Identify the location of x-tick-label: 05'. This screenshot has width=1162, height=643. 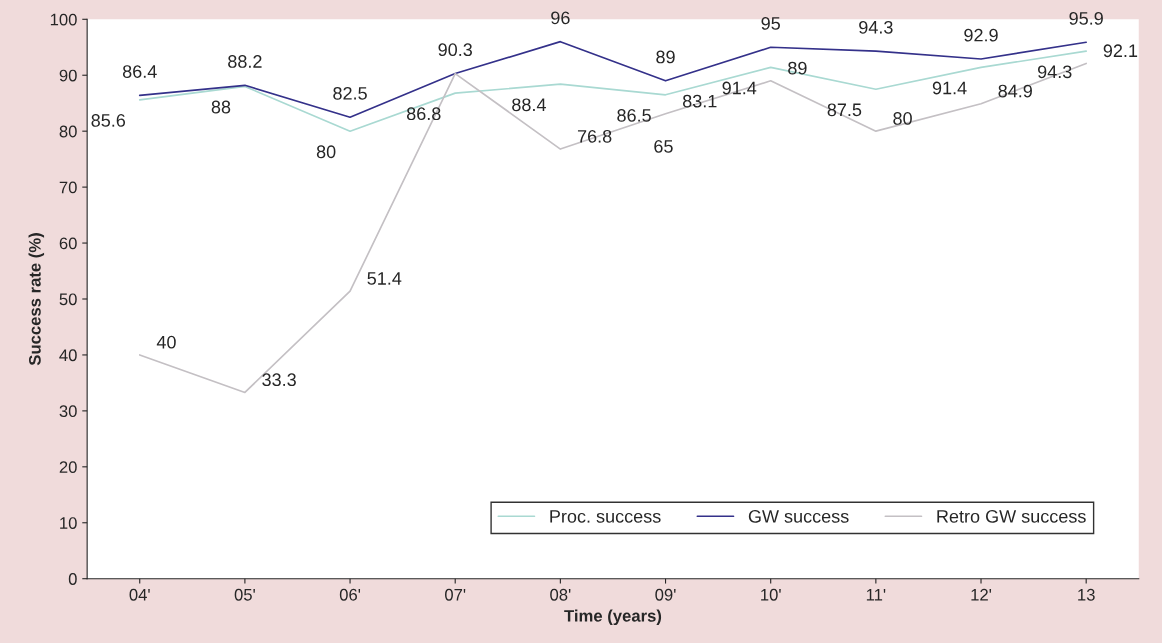
(244, 594).